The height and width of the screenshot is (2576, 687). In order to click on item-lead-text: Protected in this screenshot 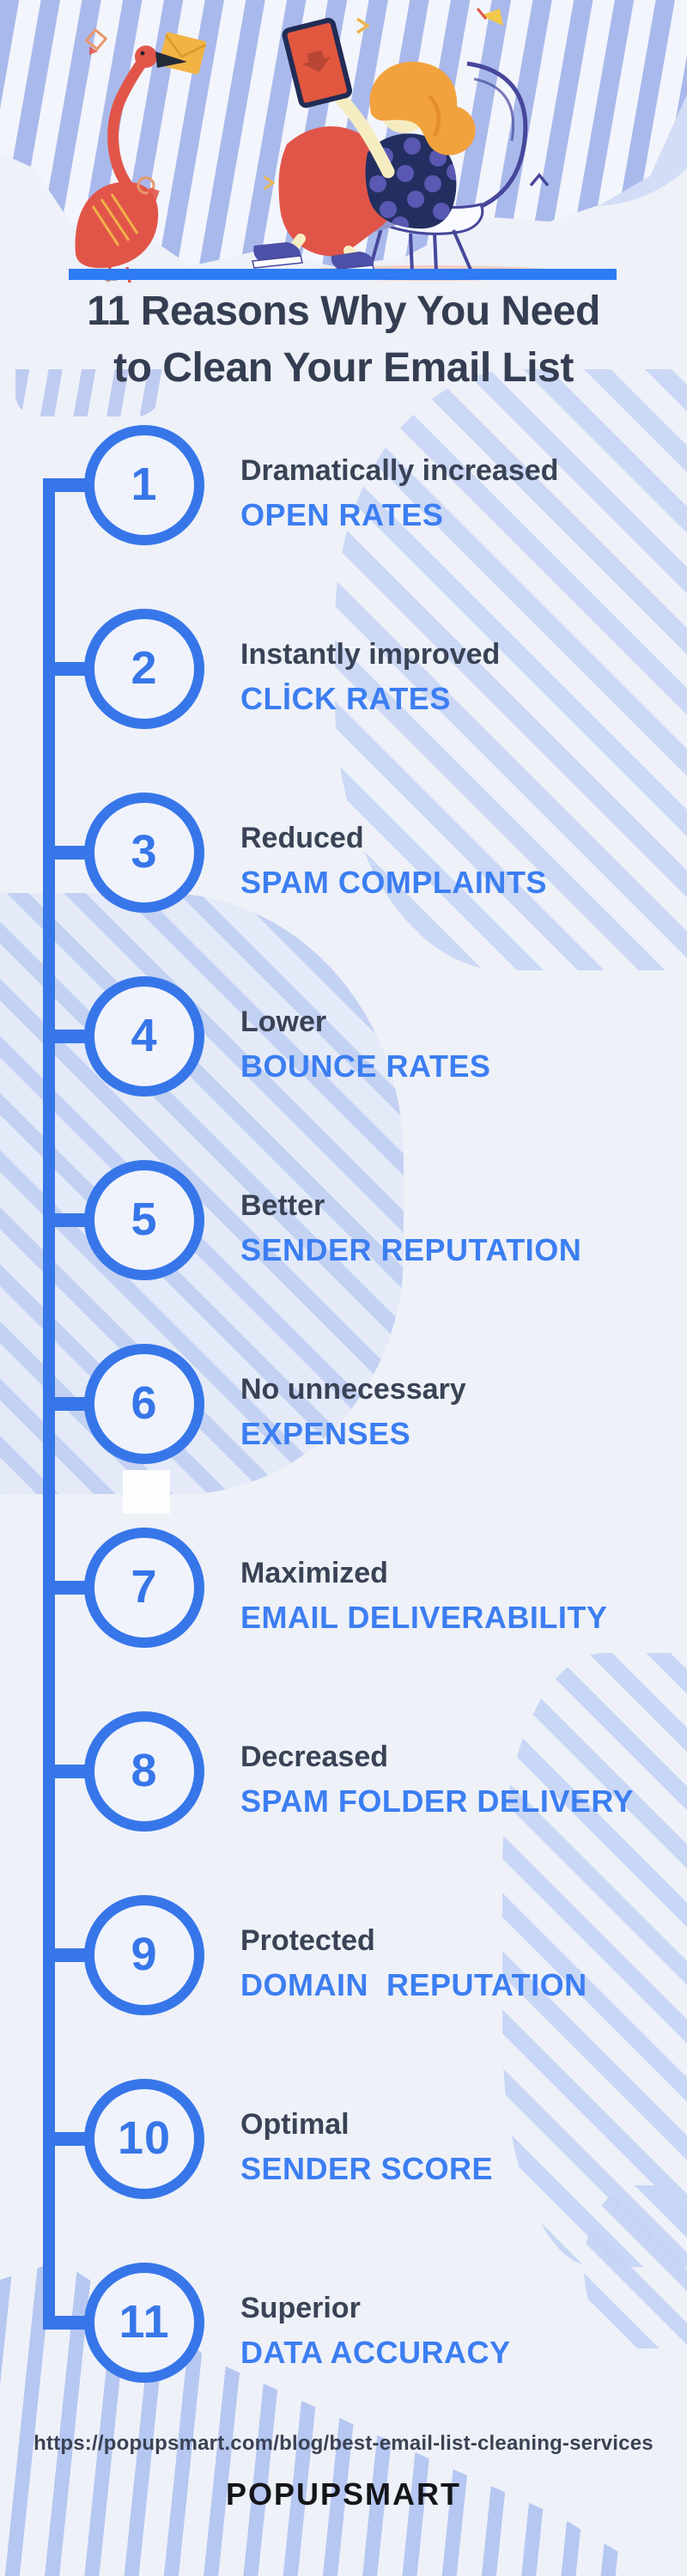, I will do `click(307, 1940)`.